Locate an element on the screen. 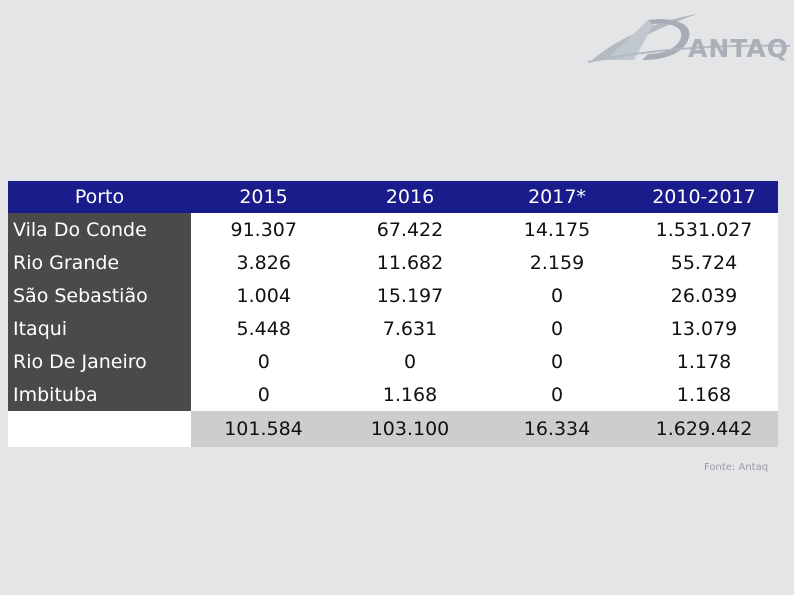 This screenshot has height=595, width=794. table-cell: 7.631 is located at coordinates (410, 328).